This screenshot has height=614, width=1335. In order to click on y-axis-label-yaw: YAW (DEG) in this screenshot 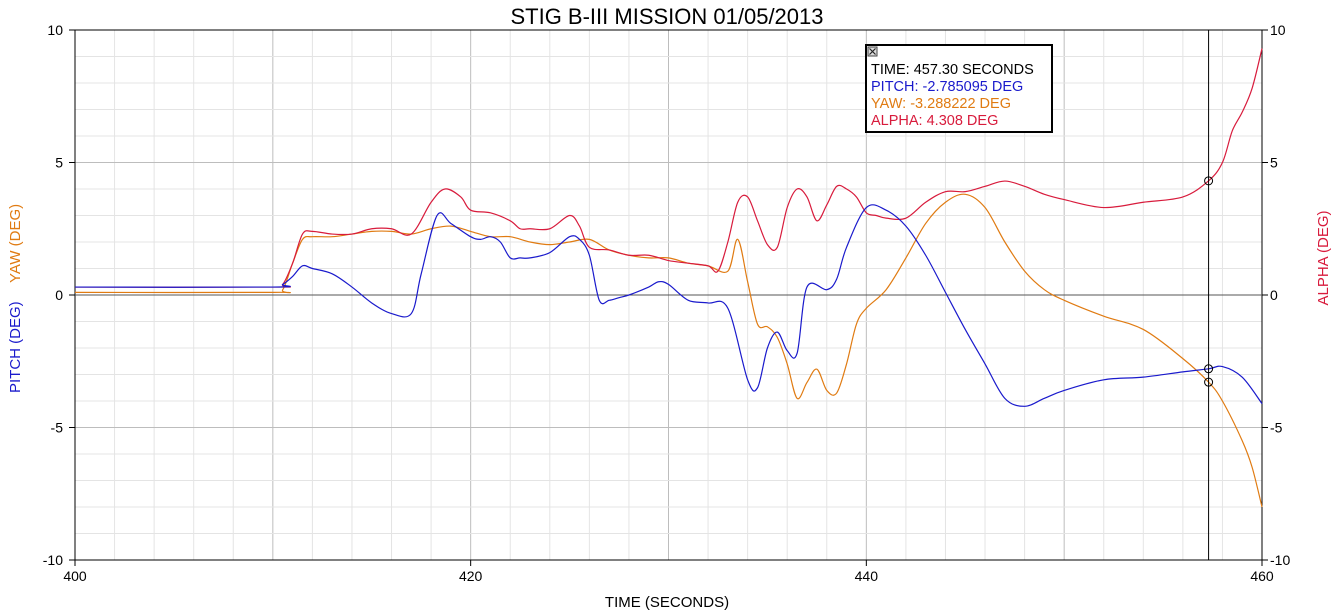, I will do `click(15, 243)`.